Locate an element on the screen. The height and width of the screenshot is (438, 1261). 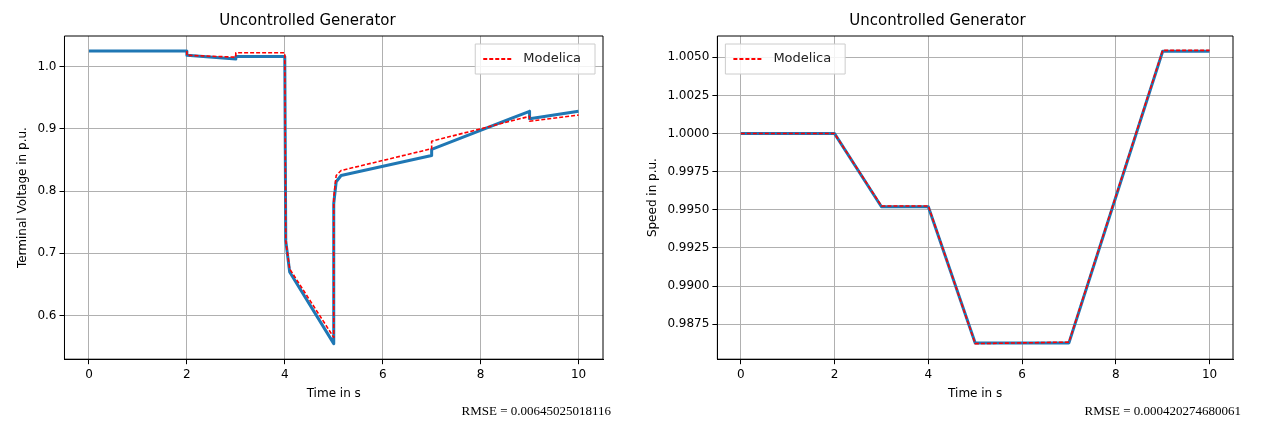
y-tick-label: 0.9900 is located at coordinates (688, 285).